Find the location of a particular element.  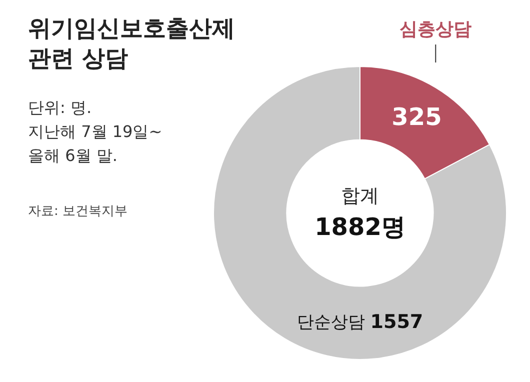

slice-label: 단순상담 is located at coordinates (333, 322).